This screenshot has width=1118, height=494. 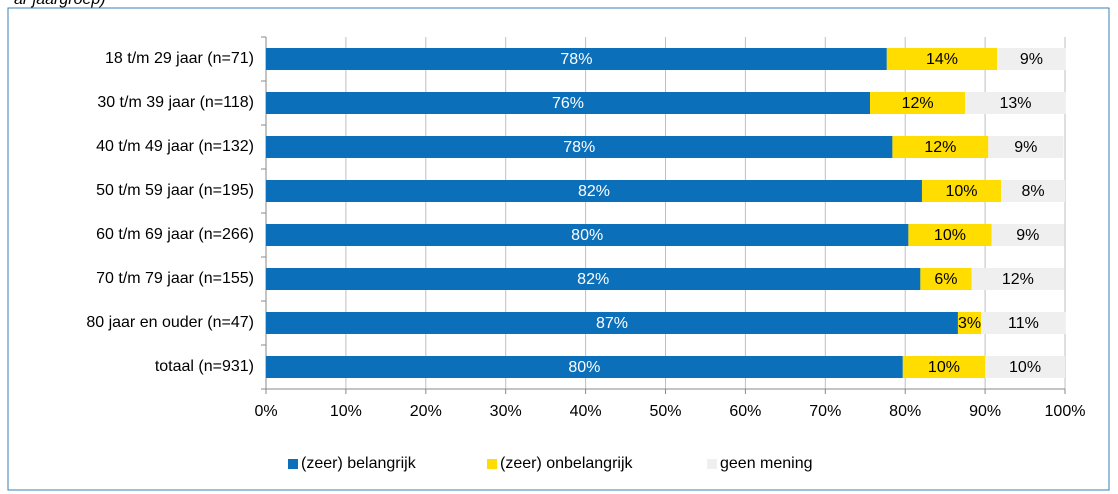 I want to click on x-tick-label: 80%, so click(x=905, y=411).